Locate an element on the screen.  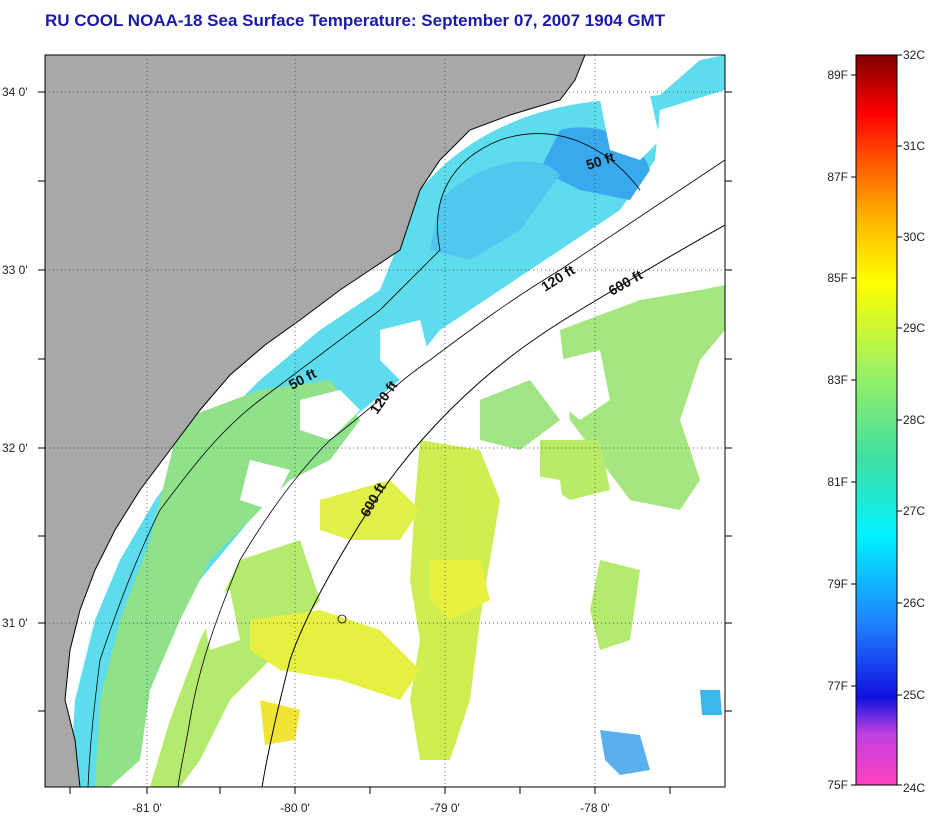
colorbar-c-label-31: 31C is located at coordinates (914, 146).